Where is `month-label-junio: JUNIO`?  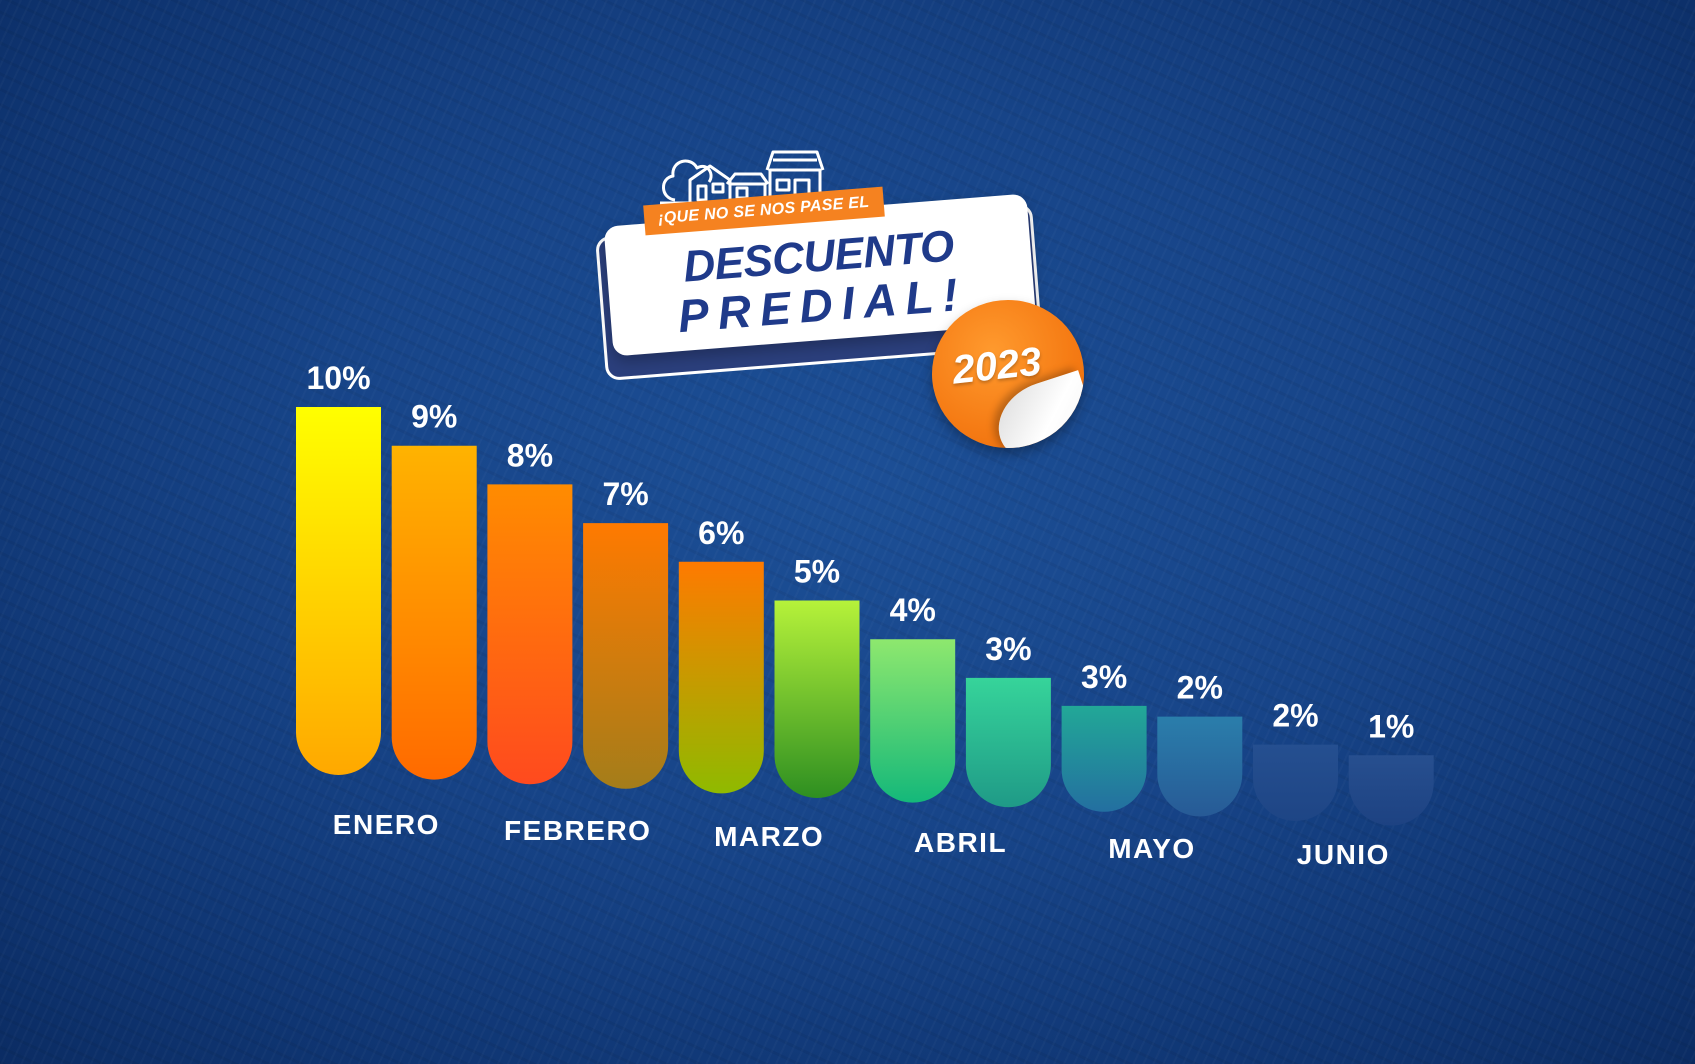 month-label-junio: JUNIO is located at coordinates (1343, 854).